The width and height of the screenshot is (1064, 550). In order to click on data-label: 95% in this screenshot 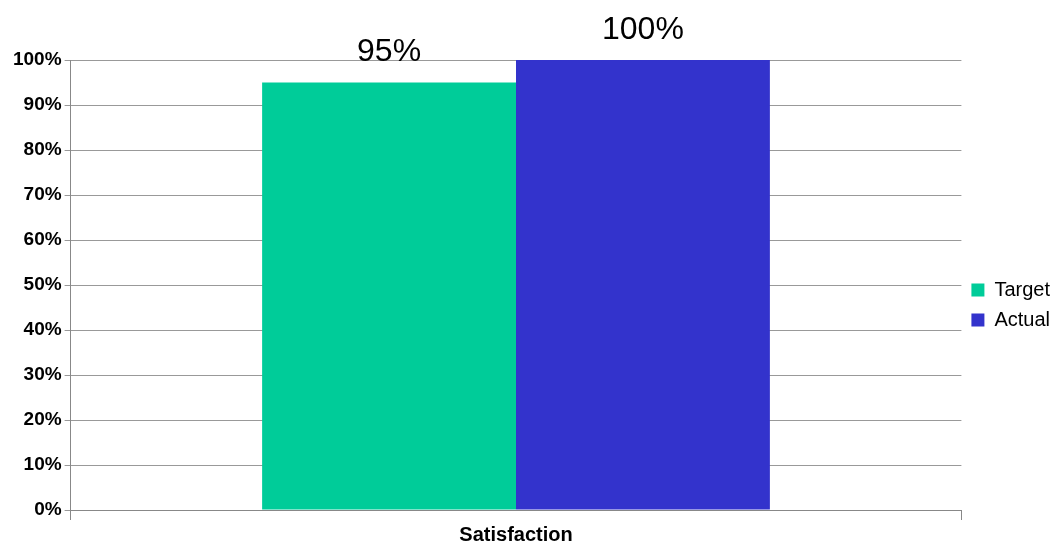, I will do `click(389, 50)`.